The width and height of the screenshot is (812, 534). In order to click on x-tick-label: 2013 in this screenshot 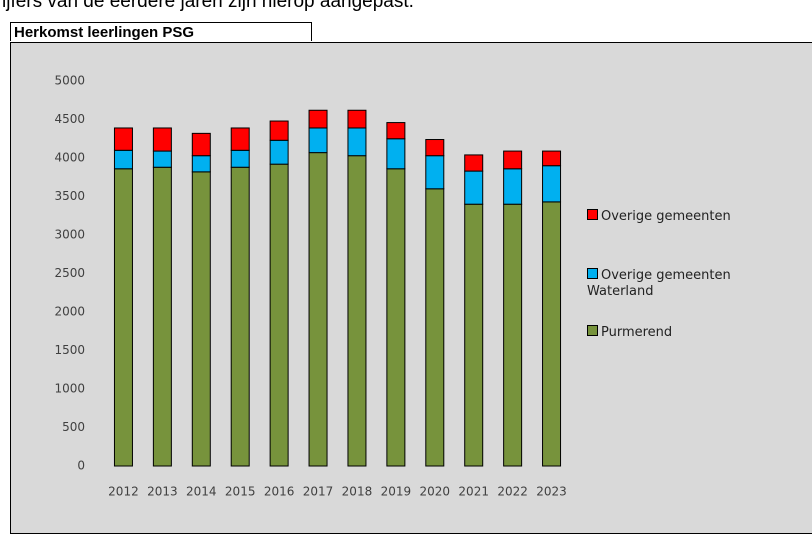, I will do `click(162, 492)`.